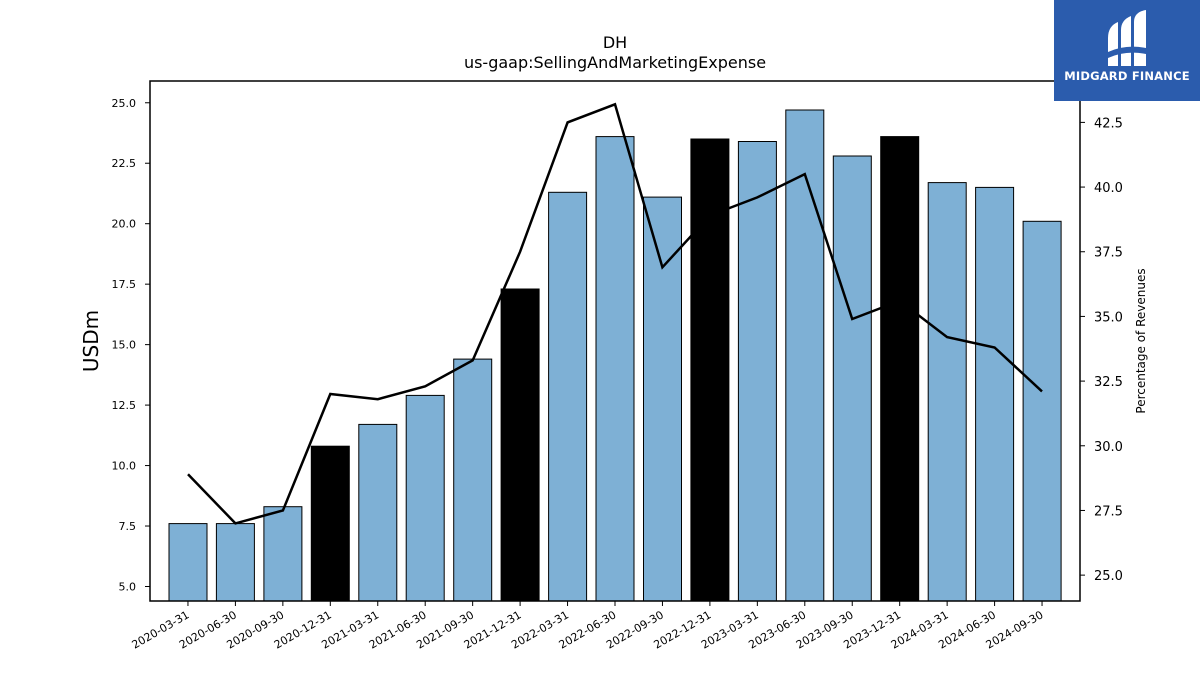 This screenshot has width=1200, height=675. Describe the element at coordinates (124, 345) in the screenshot. I see `y-tick-label: 15.0` at that location.